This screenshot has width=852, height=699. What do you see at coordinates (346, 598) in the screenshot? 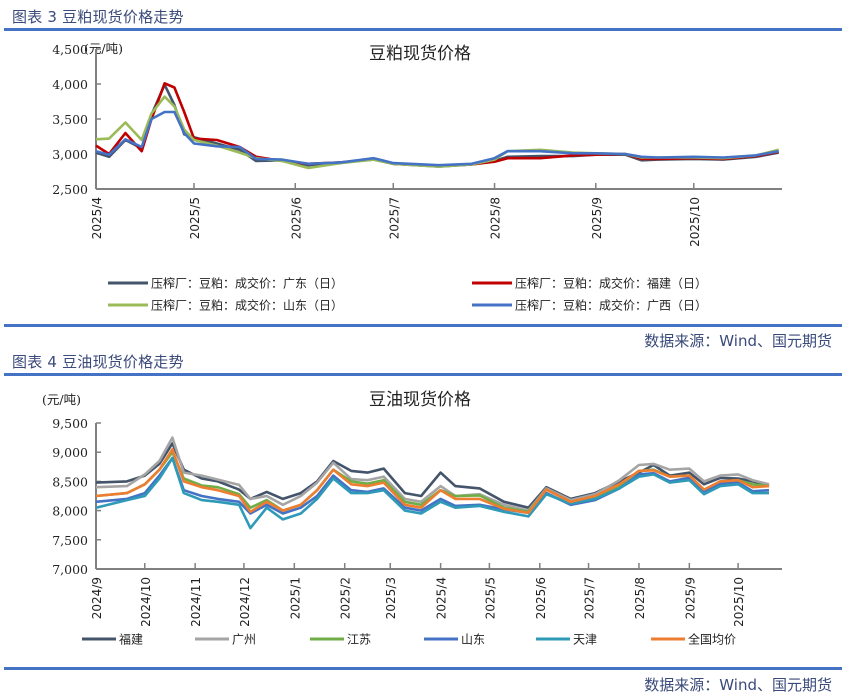
I see `x-tick-label: 2025/2` at bounding box center [346, 598].